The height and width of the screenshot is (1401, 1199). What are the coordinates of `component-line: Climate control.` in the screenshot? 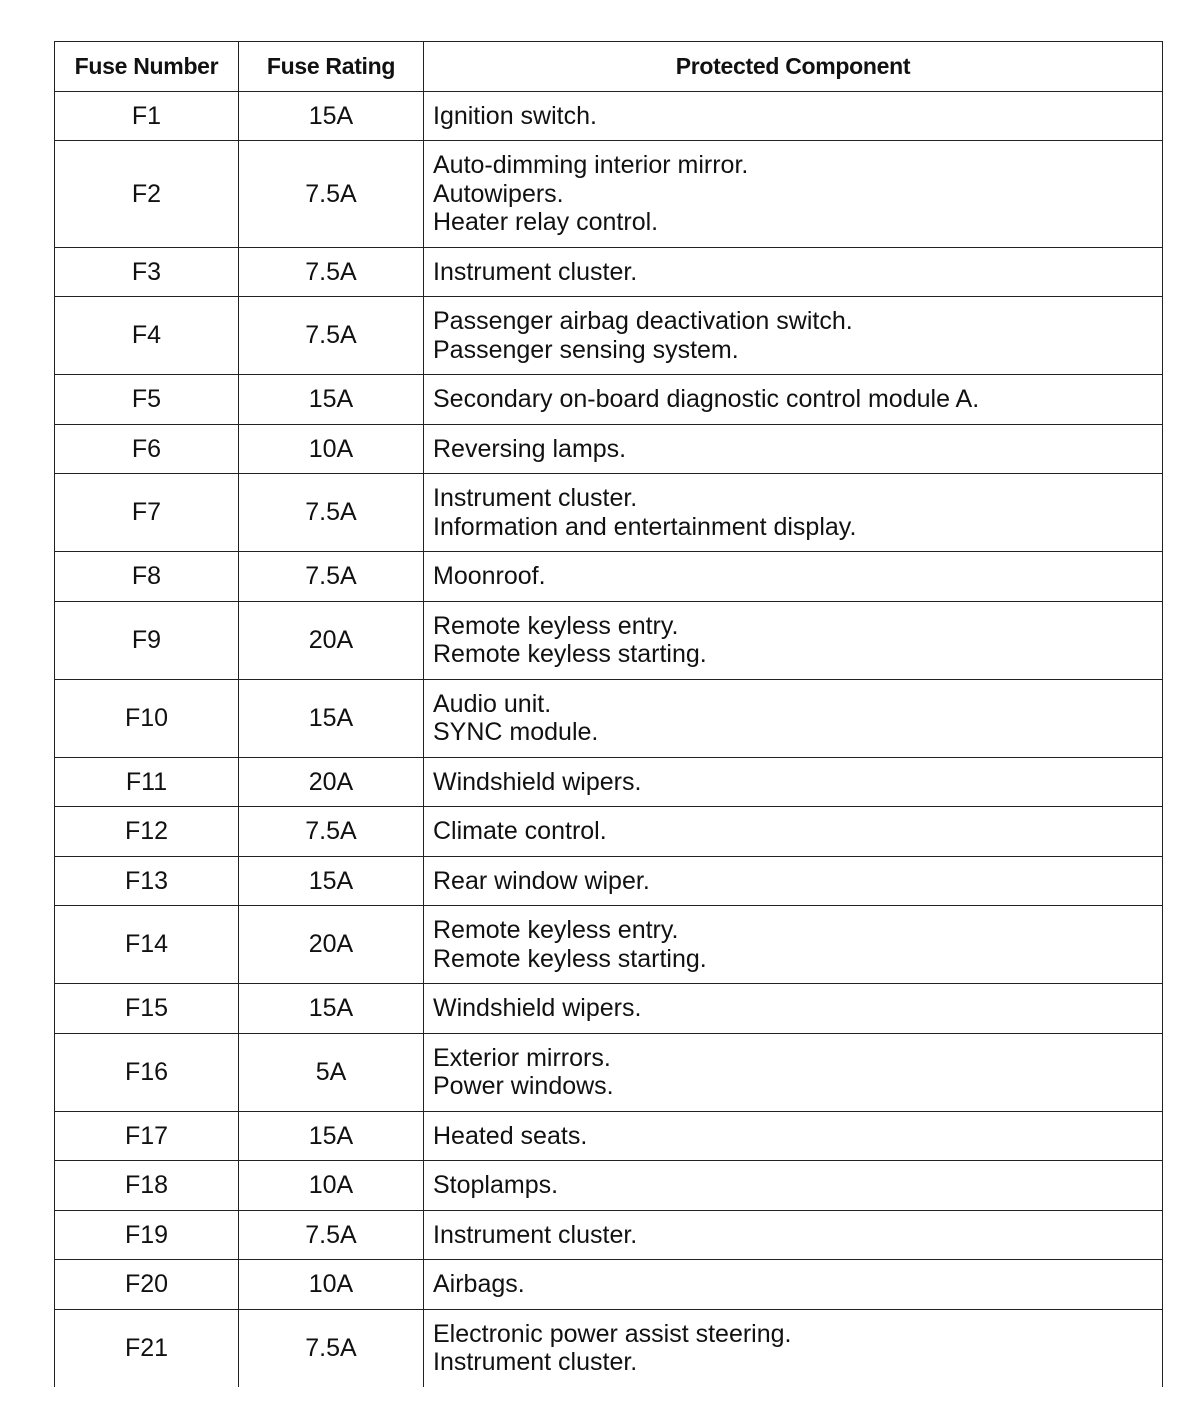 It's located at (520, 831).